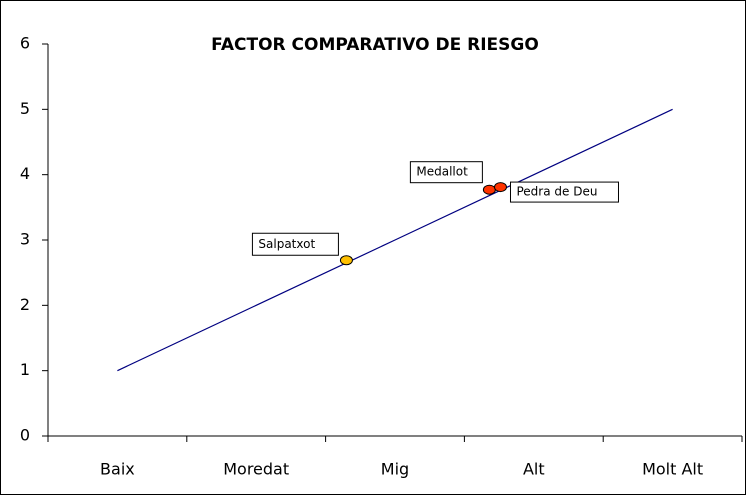 This screenshot has height=495, width=746. What do you see at coordinates (25, 239) in the screenshot?
I see `y-tick-label: 3` at bounding box center [25, 239].